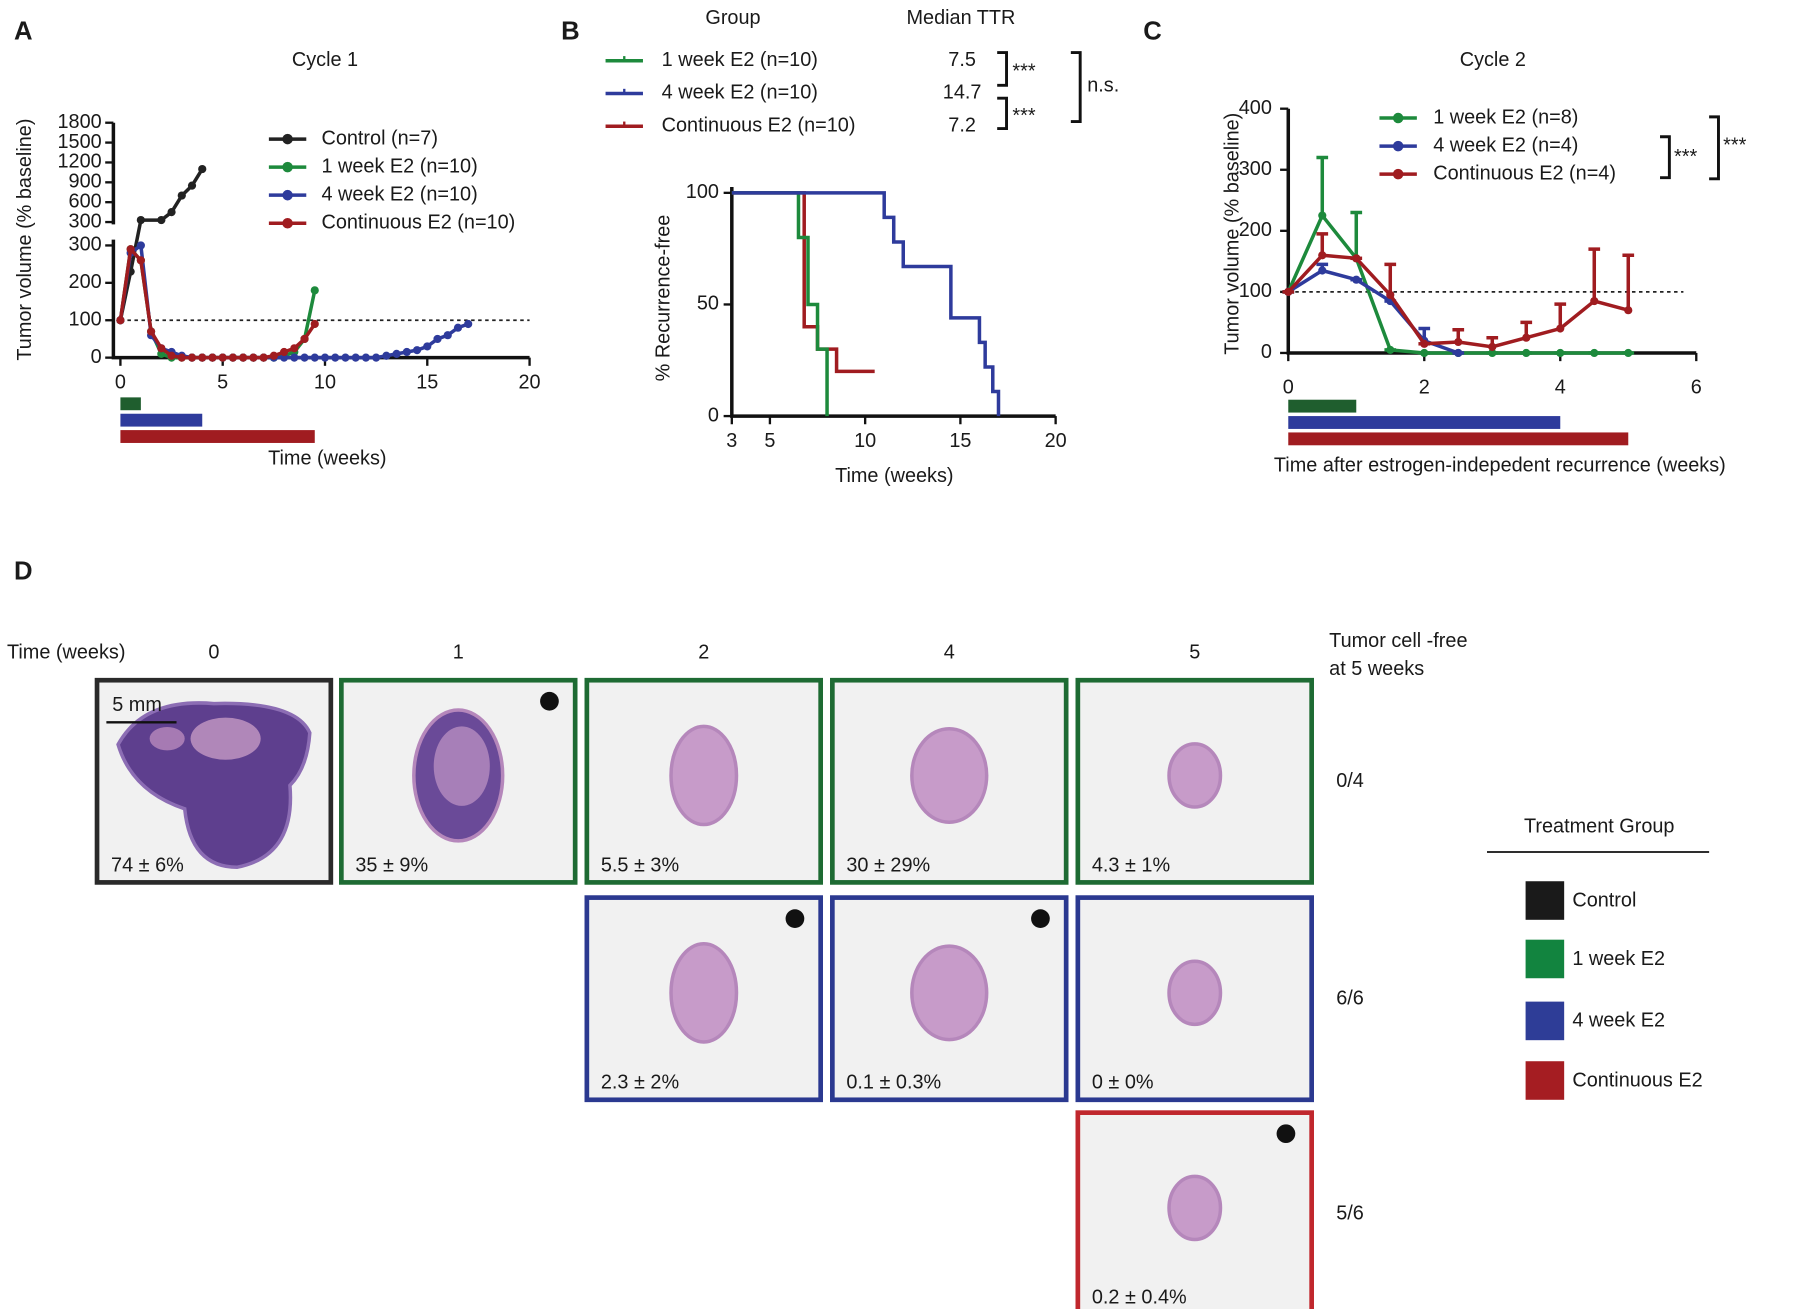  What do you see at coordinates (1322, 406) in the screenshot?
I see `treatment-bar` at bounding box center [1322, 406].